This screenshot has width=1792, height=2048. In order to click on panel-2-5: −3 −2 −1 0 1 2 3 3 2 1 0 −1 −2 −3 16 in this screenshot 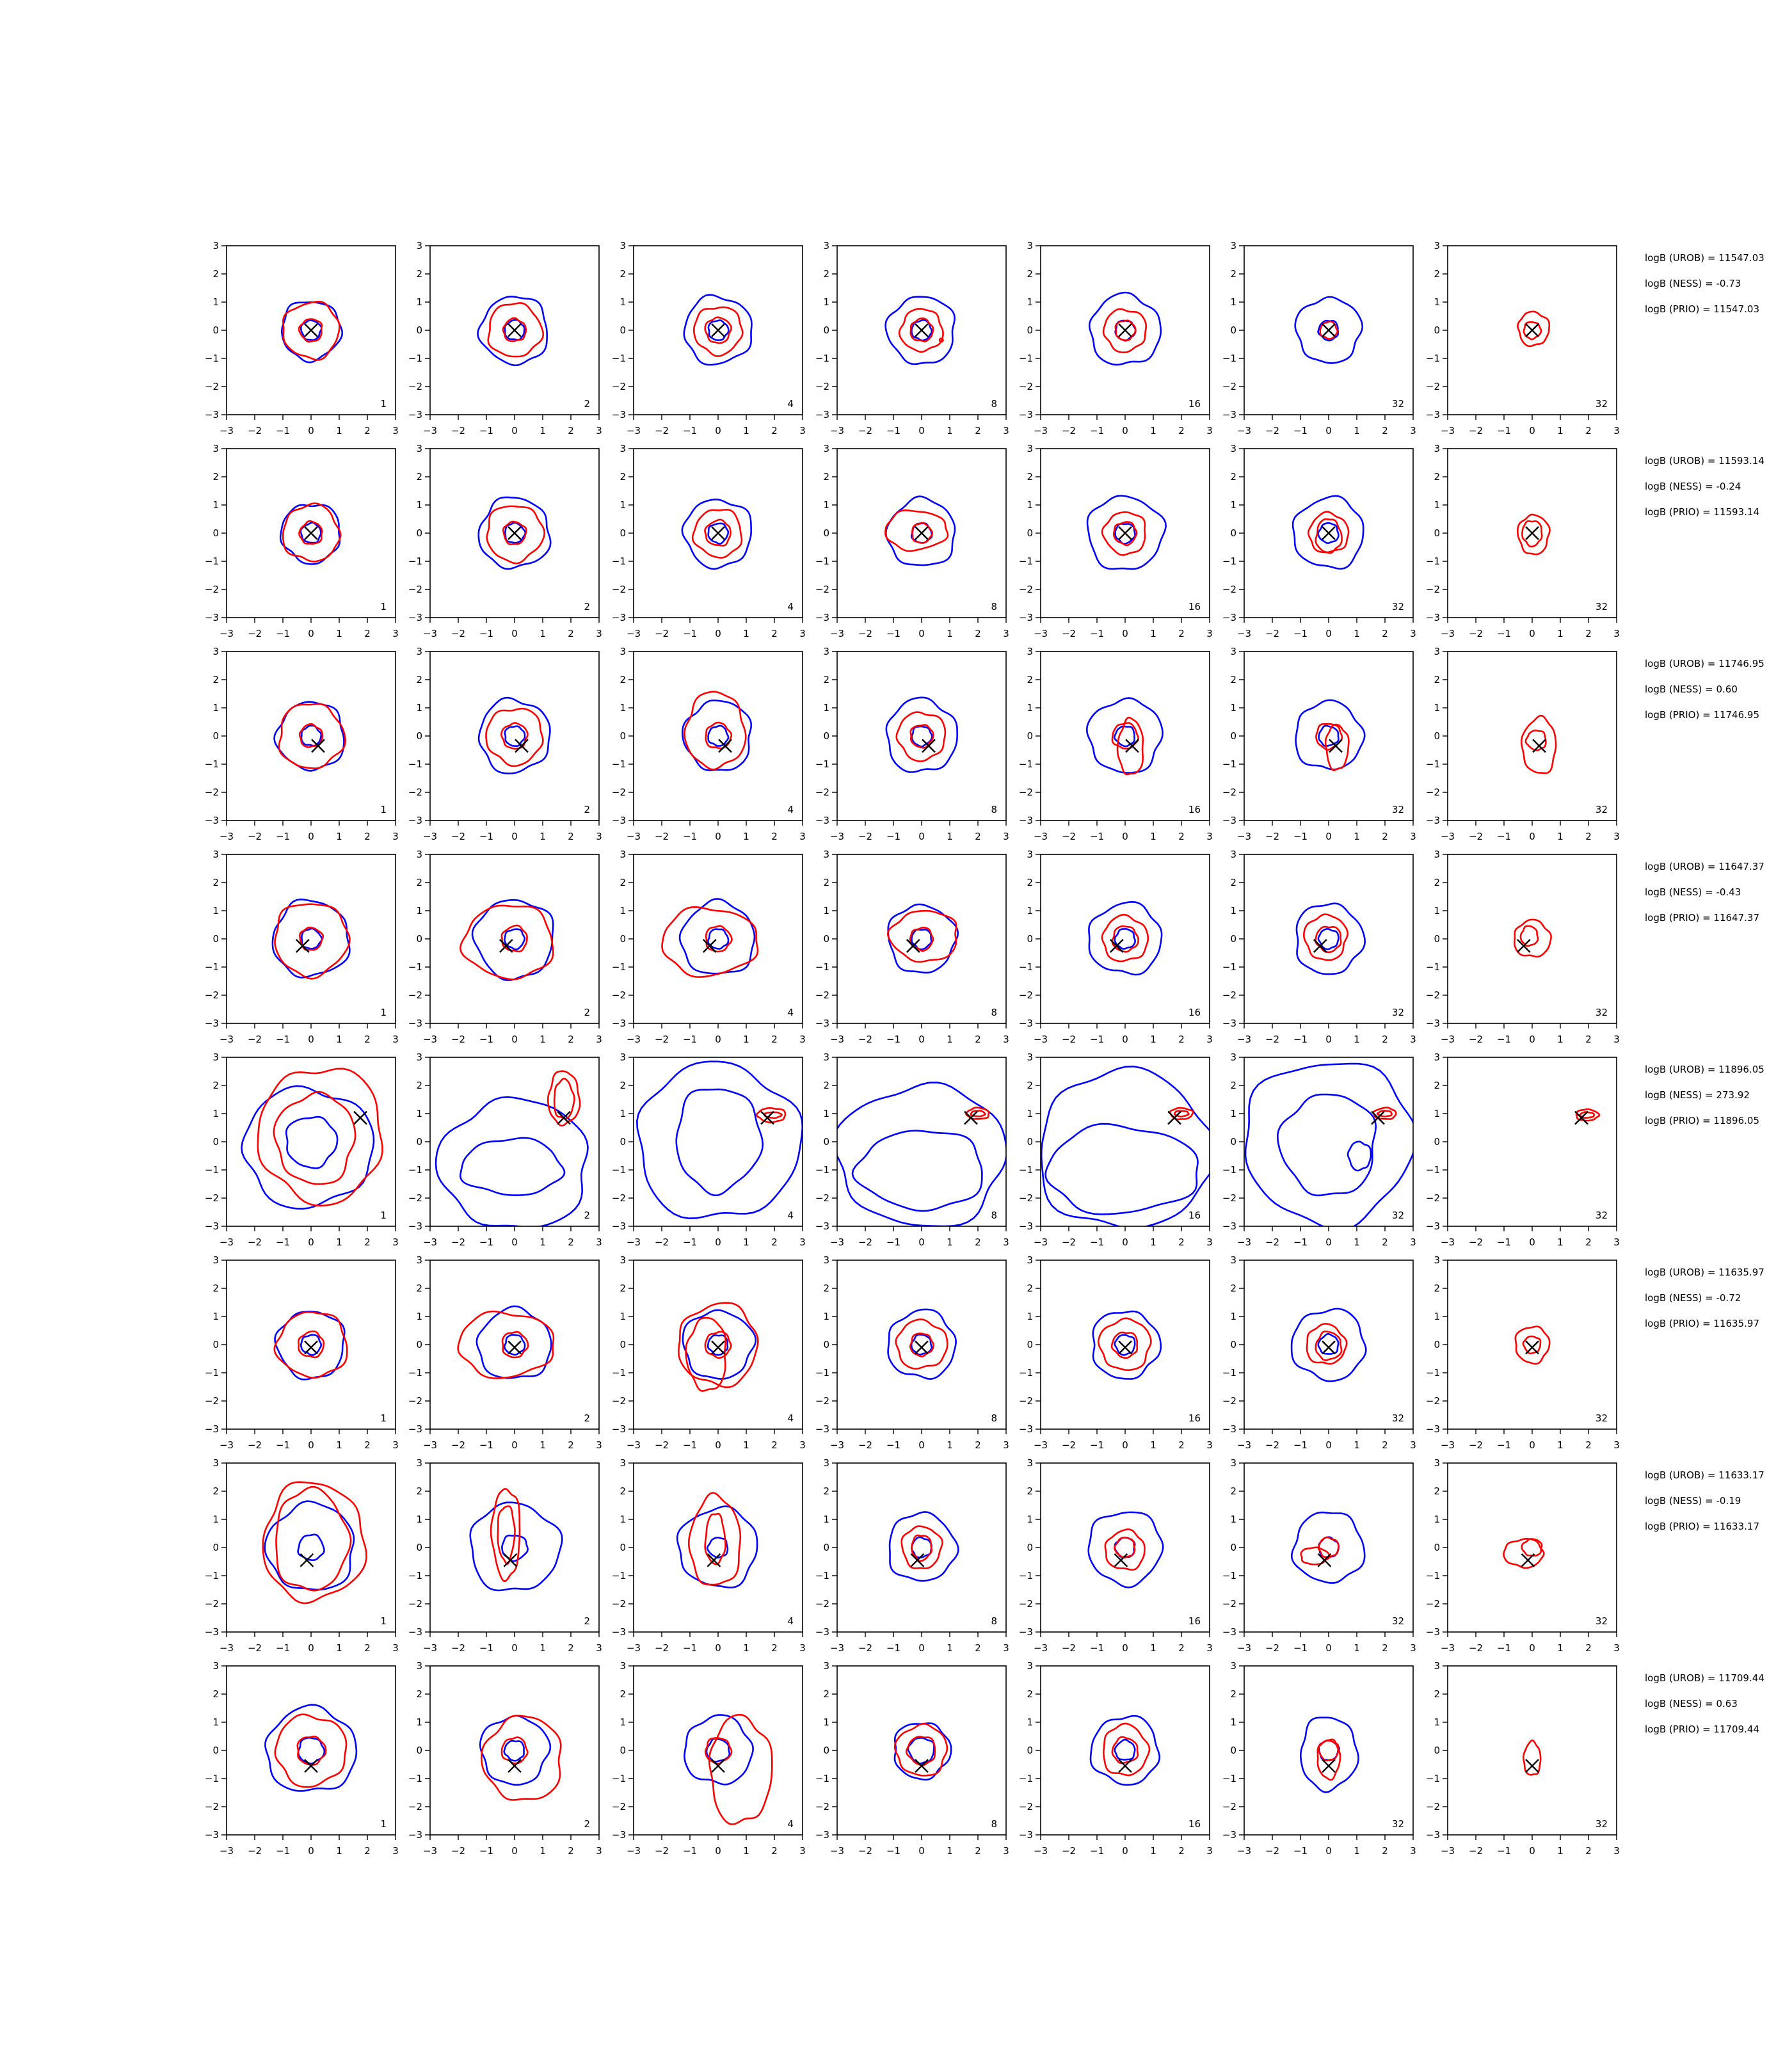, I will do `click(1116, 541)`.